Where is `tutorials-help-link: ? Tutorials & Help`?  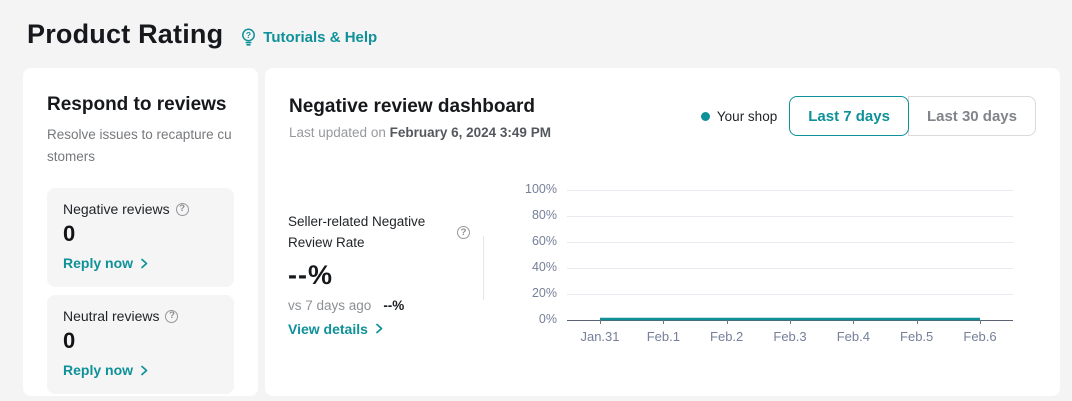 tutorials-help-link: ? Tutorials & Help is located at coordinates (308, 37).